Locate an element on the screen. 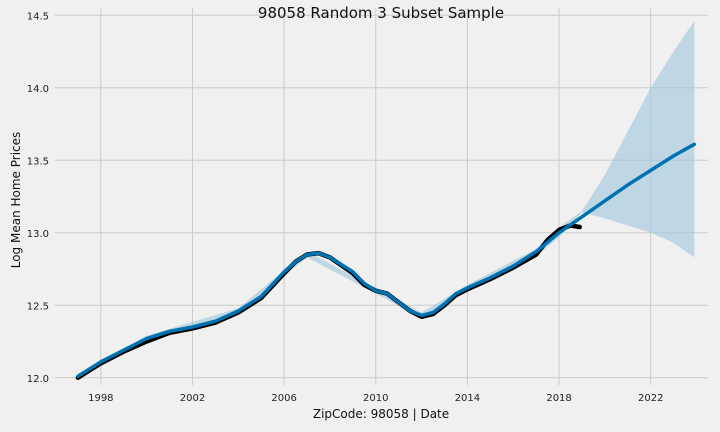 This screenshot has height=432, width=720. x-tick-label: 2010 is located at coordinates (375, 398).